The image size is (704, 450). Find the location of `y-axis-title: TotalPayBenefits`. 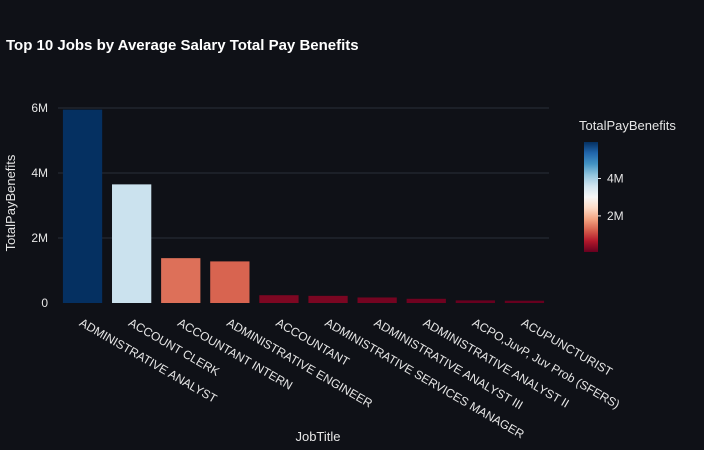

y-axis-title: TotalPayBenefits is located at coordinates (10, 202).